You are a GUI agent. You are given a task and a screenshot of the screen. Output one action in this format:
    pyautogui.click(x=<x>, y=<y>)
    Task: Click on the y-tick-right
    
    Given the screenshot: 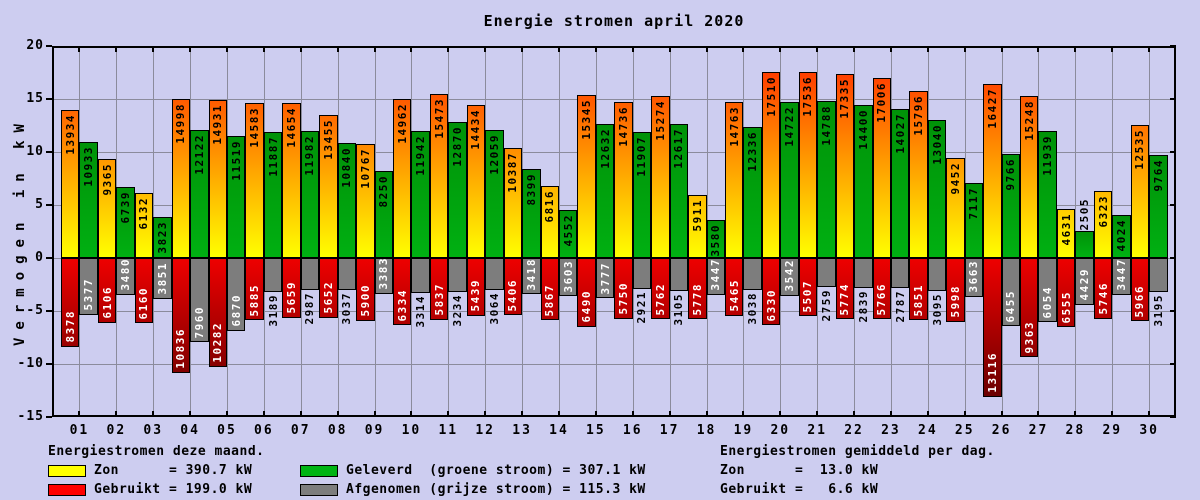 What is the action you would take?
    pyautogui.click(x=1173, y=99)
    